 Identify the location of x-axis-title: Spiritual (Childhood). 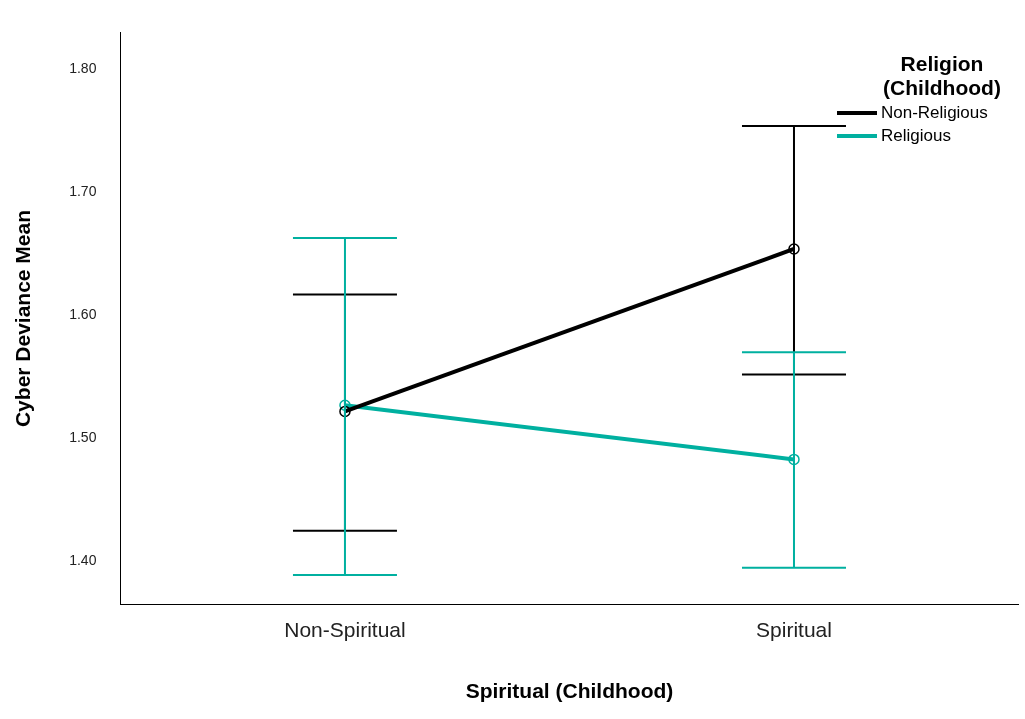
(569, 691).